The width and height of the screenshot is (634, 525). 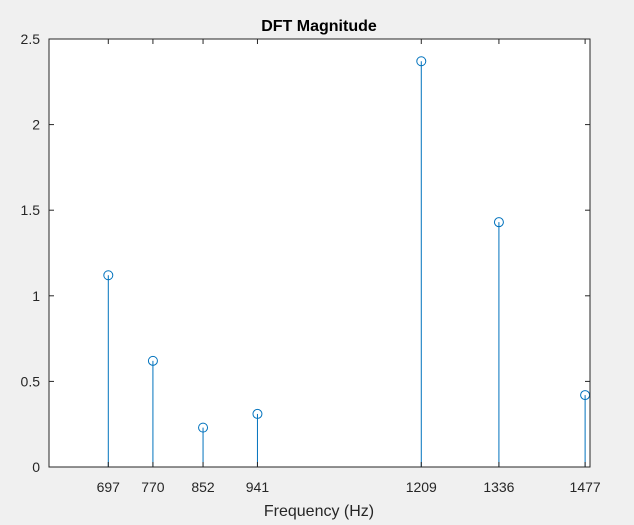 What do you see at coordinates (109, 487) in the screenshot?
I see `x-tick-label: 697` at bounding box center [109, 487].